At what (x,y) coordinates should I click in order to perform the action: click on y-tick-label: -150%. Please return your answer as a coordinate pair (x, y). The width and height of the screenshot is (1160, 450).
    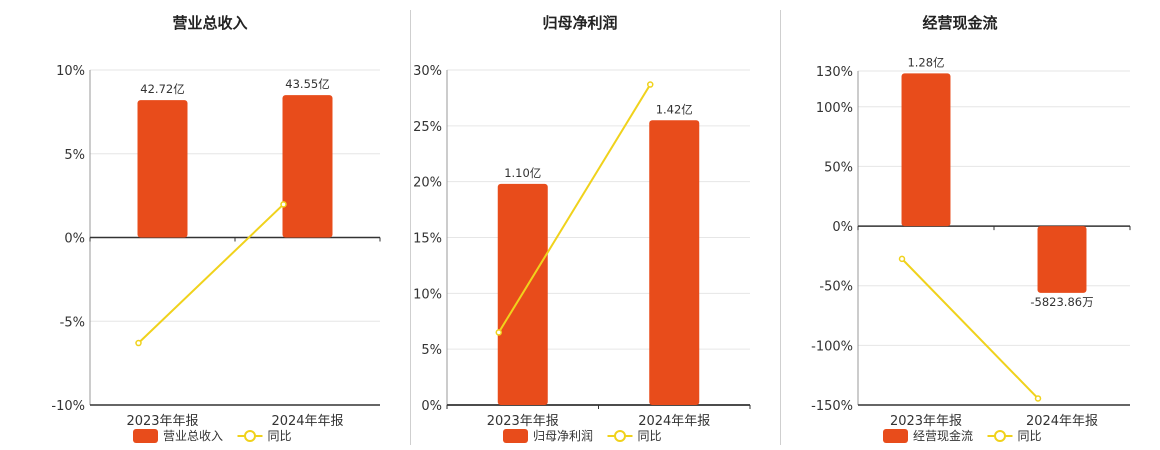
    Looking at the image, I should click on (832, 406).